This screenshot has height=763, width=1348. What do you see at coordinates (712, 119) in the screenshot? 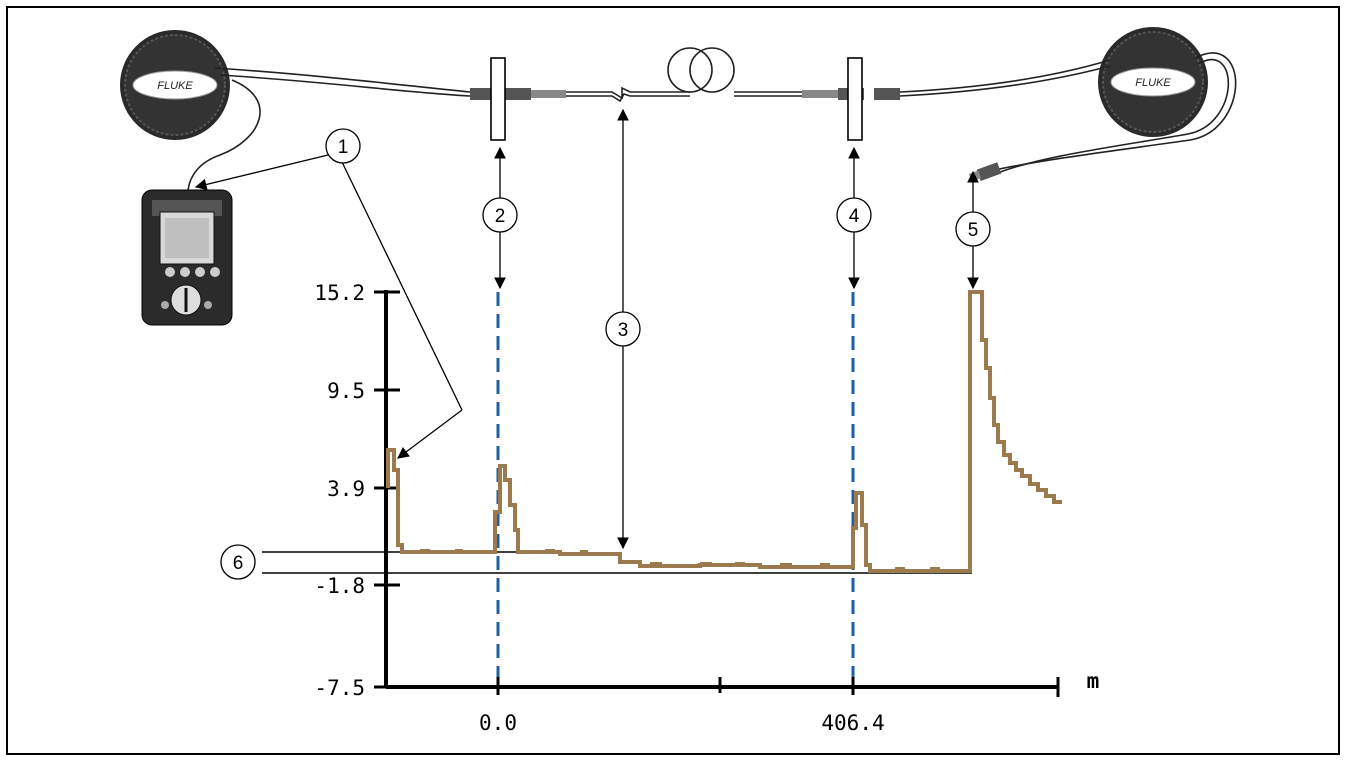
I see `fiber-cables` at bounding box center [712, 119].